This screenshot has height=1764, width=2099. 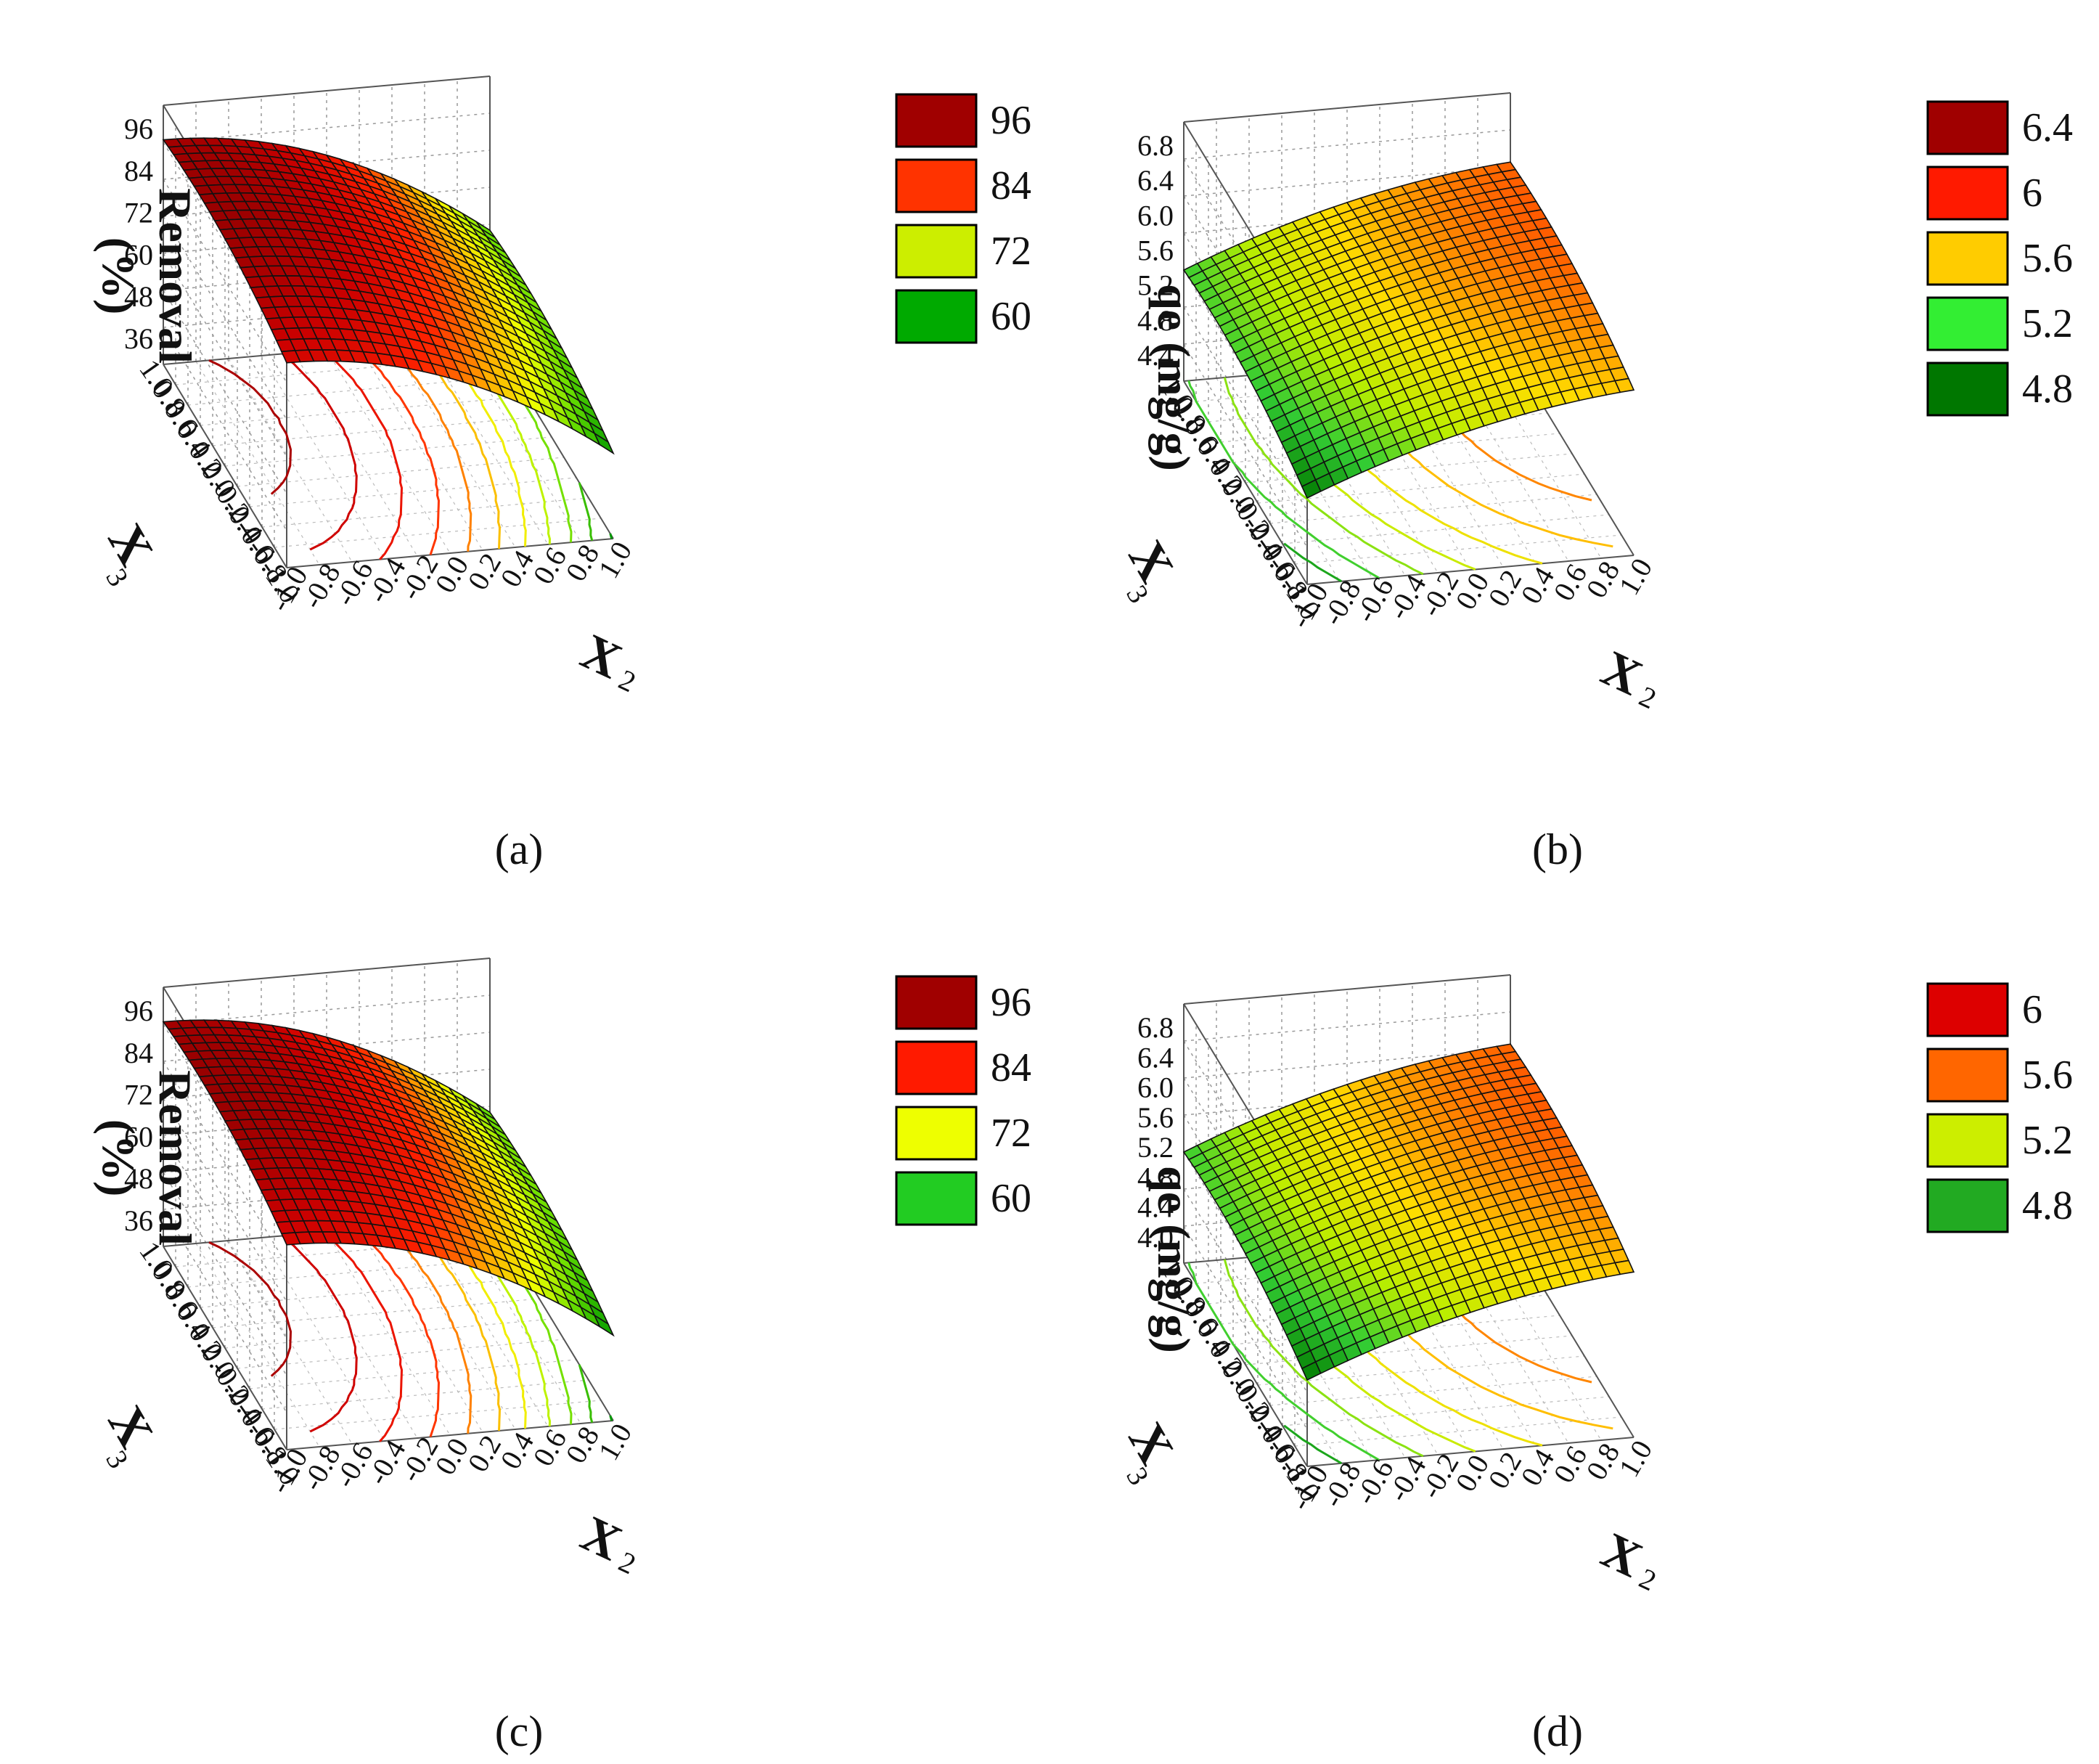 I want to click on panel-caption: (d), so click(x=1557, y=1731).